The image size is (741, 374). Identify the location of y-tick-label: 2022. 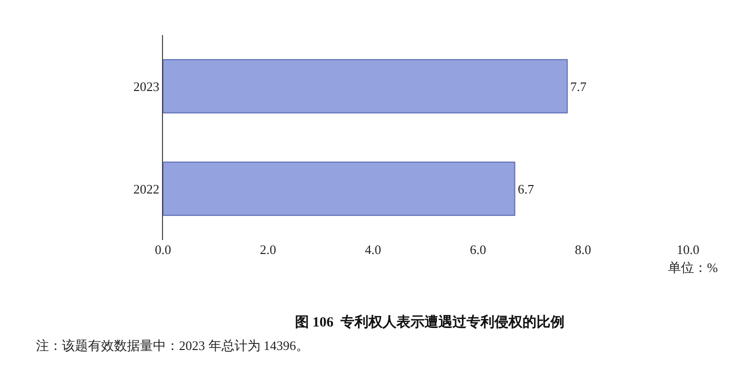
(146, 188).